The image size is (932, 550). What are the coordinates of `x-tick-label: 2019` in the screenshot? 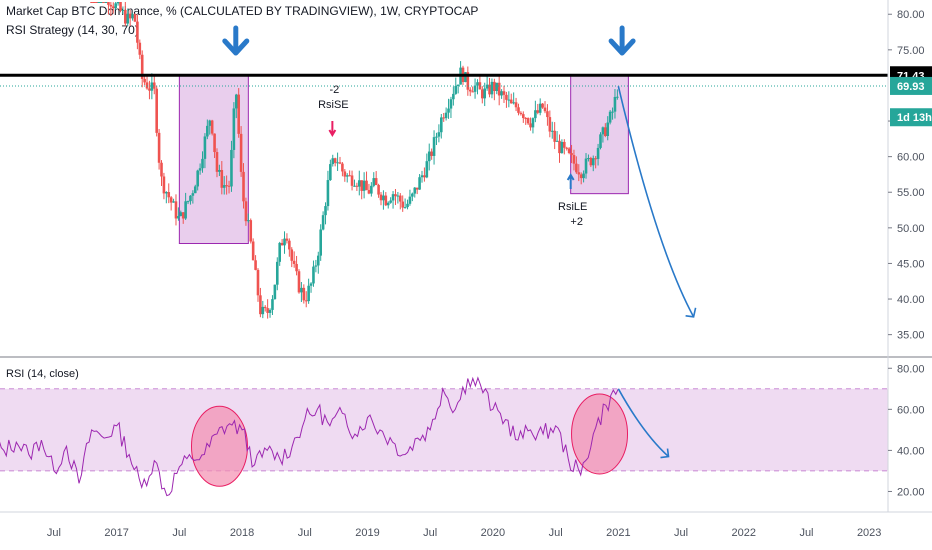 It's located at (367, 533).